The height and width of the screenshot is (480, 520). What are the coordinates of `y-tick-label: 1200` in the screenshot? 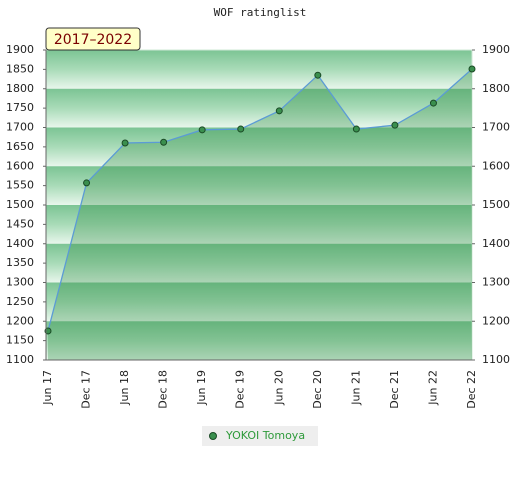 It's located at (20, 320).